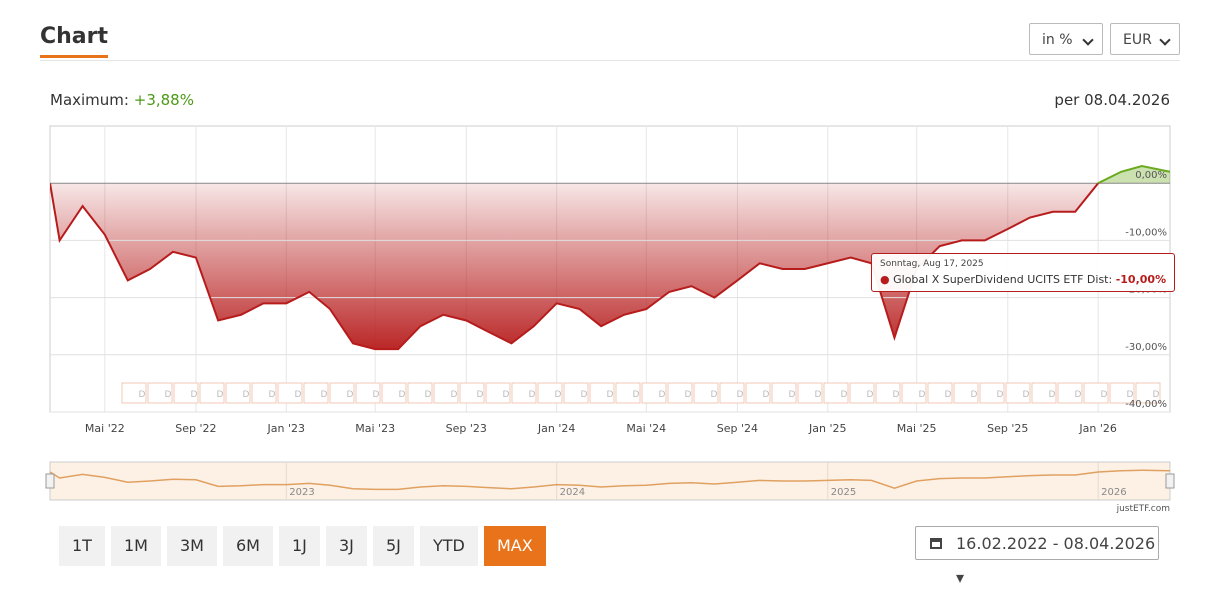  What do you see at coordinates (105, 428) in the screenshot?
I see `x-tick-label: Mai '22` at bounding box center [105, 428].